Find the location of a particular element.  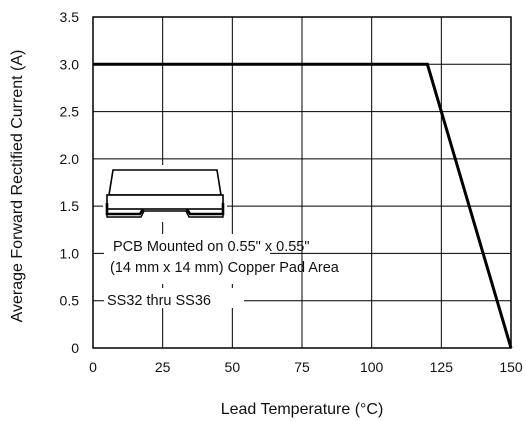

y-tick-label: 3.5 is located at coordinates (70, 17).